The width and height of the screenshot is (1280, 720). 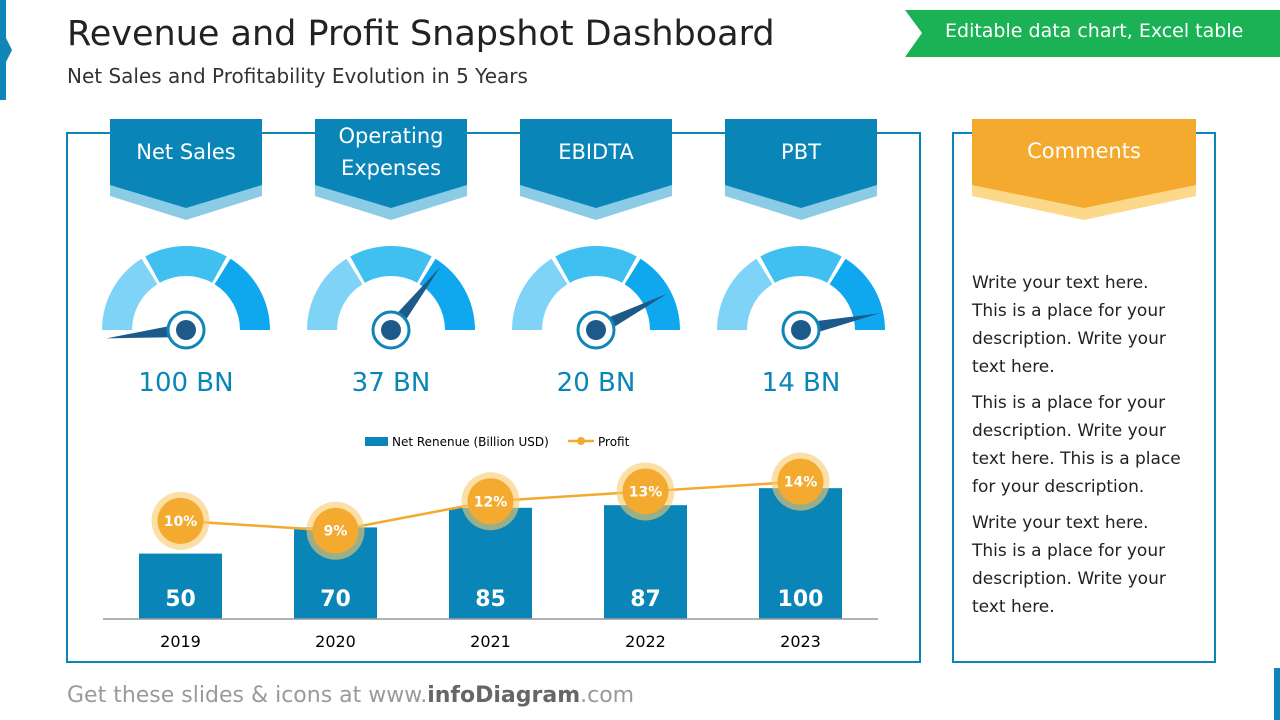 I want to click on profit-label: 9%, so click(x=336, y=532).